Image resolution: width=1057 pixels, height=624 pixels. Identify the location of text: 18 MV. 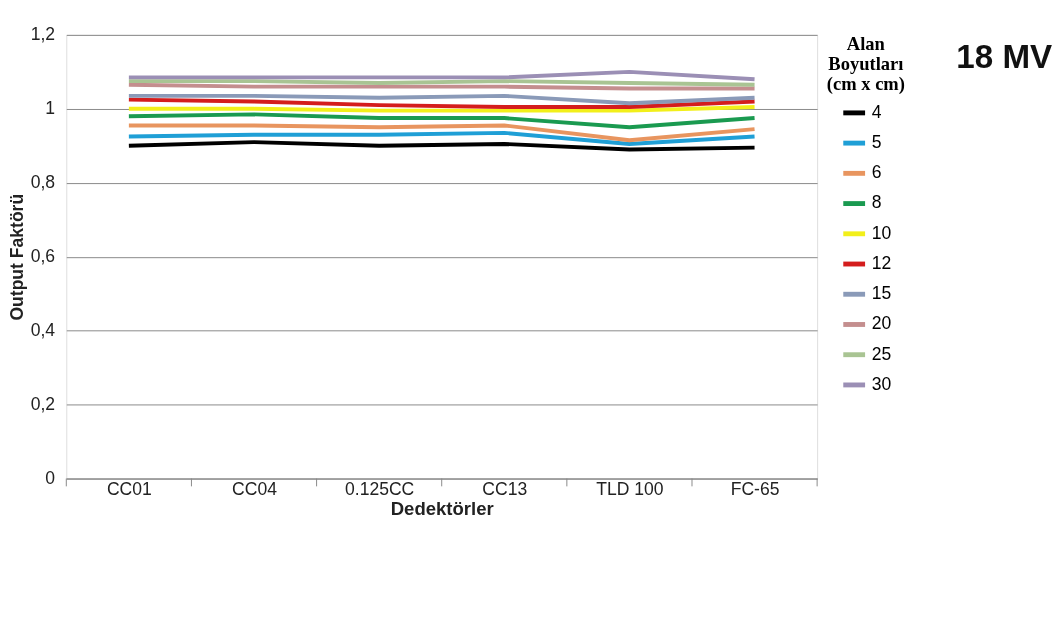
(1004, 57).